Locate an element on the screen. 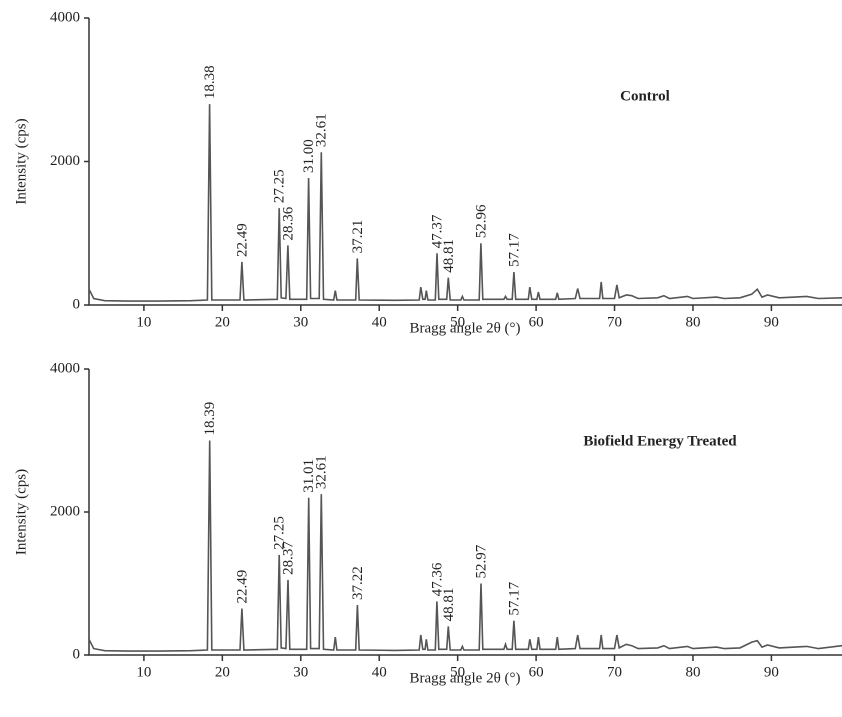 The height and width of the screenshot is (717, 842). chart-title: Control is located at coordinates (645, 96).